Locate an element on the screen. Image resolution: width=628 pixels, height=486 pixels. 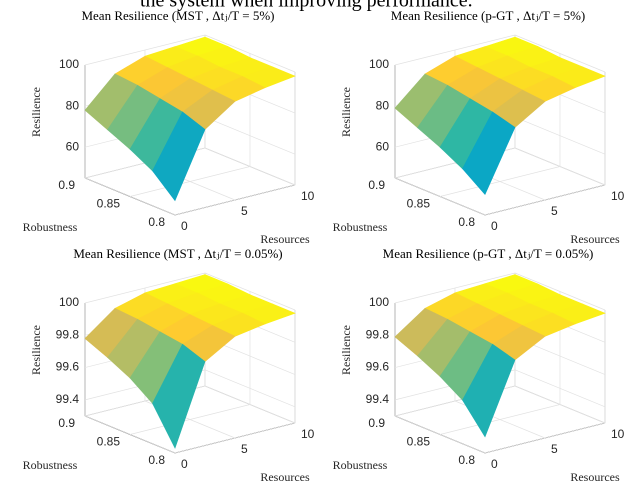
chart-title: Mean Resilience (p-GT , Δtⱼ/T = 0.05%) is located at coordinates (488, 253).